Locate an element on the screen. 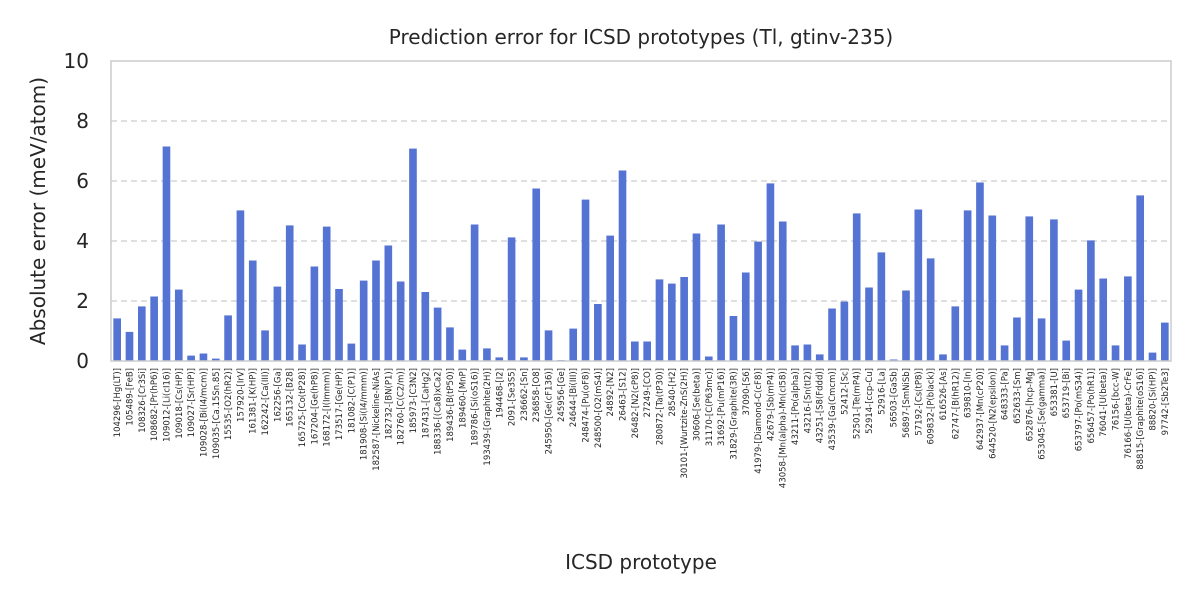  x-tick-label: 43216-[Sn(tI2)] is located at coordinates (808, 400).